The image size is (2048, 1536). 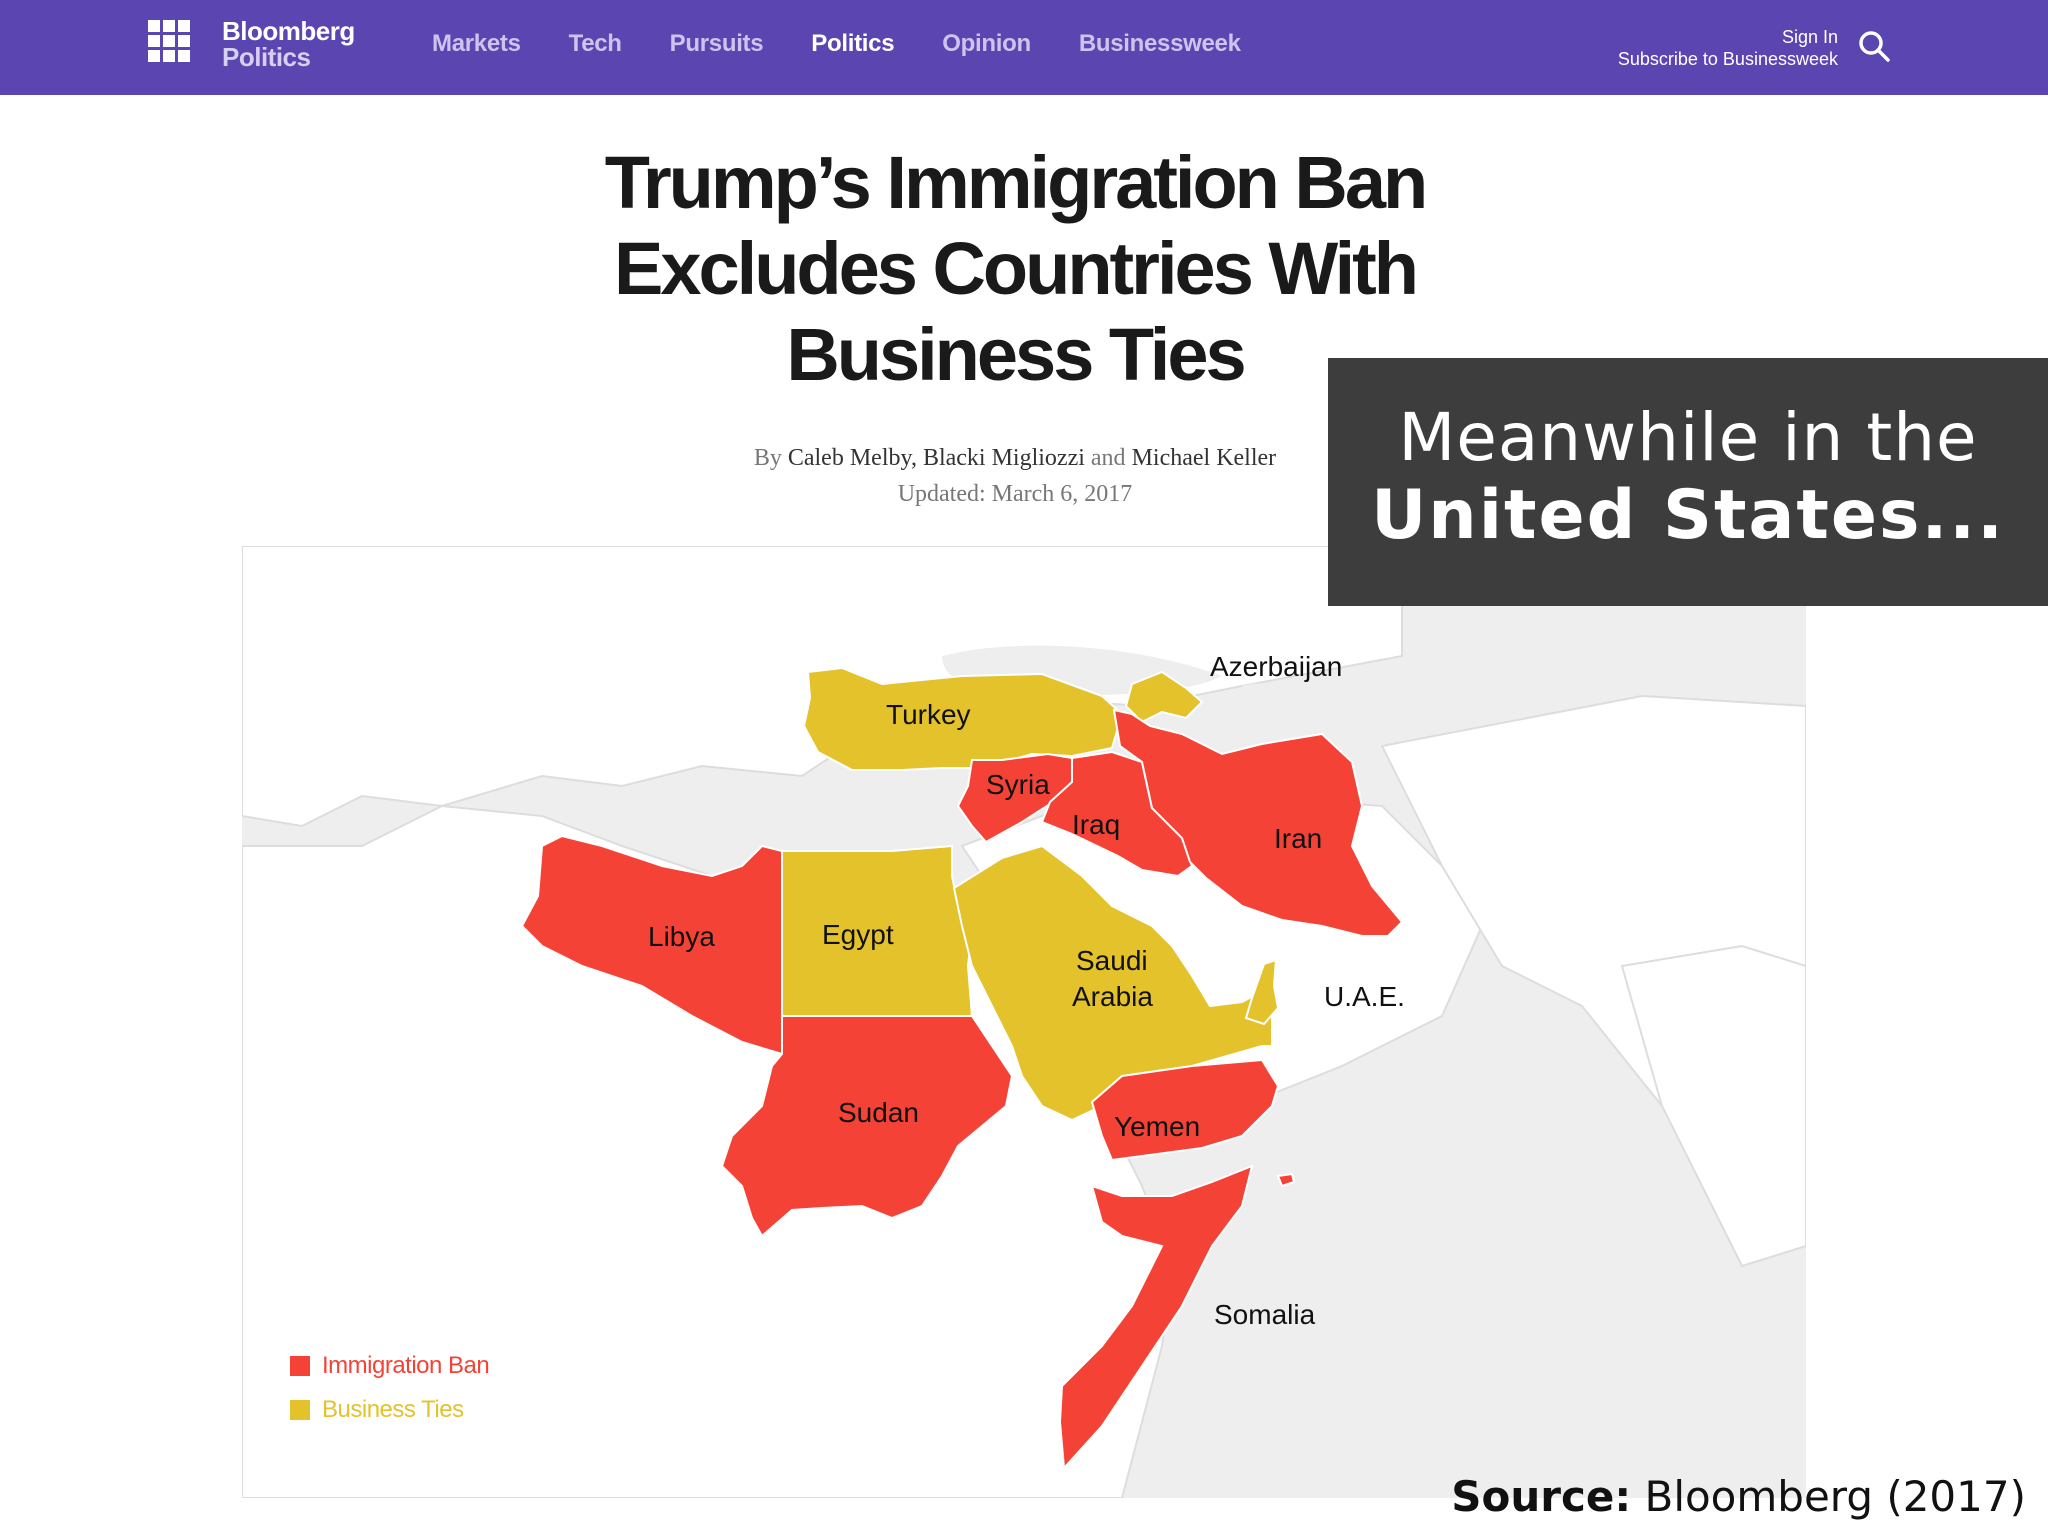 What do you see at coordinates (1016, 182) in the screenshot?
I see `headline-line-1: Trump’s Immigration Ban` at bounding box center [1016, 182].